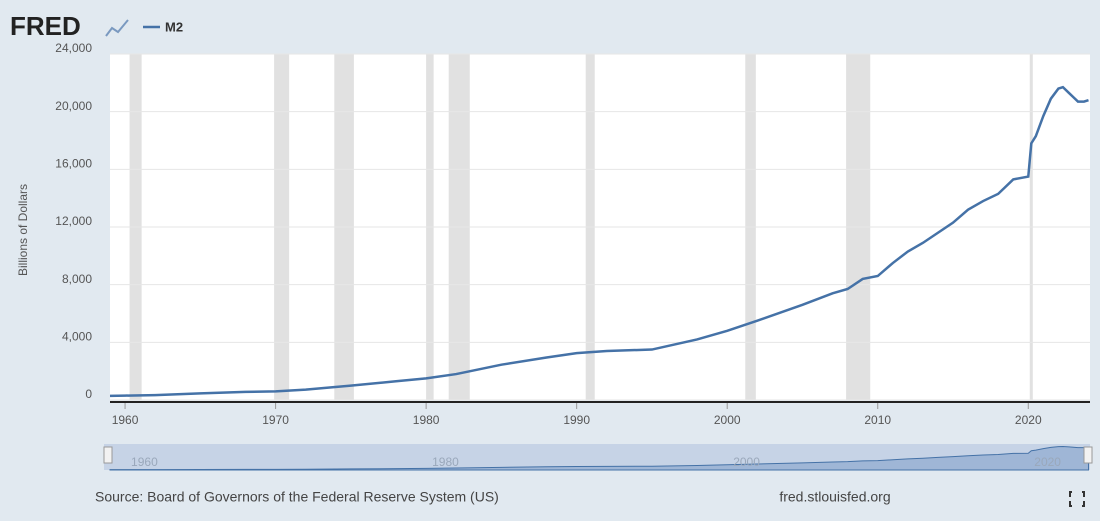 The height and width of the screenshot is (521, 1100). Describe the element at coordinates (125, 420) in the screenshot. I see `x-tick-label: 1960` at that location.